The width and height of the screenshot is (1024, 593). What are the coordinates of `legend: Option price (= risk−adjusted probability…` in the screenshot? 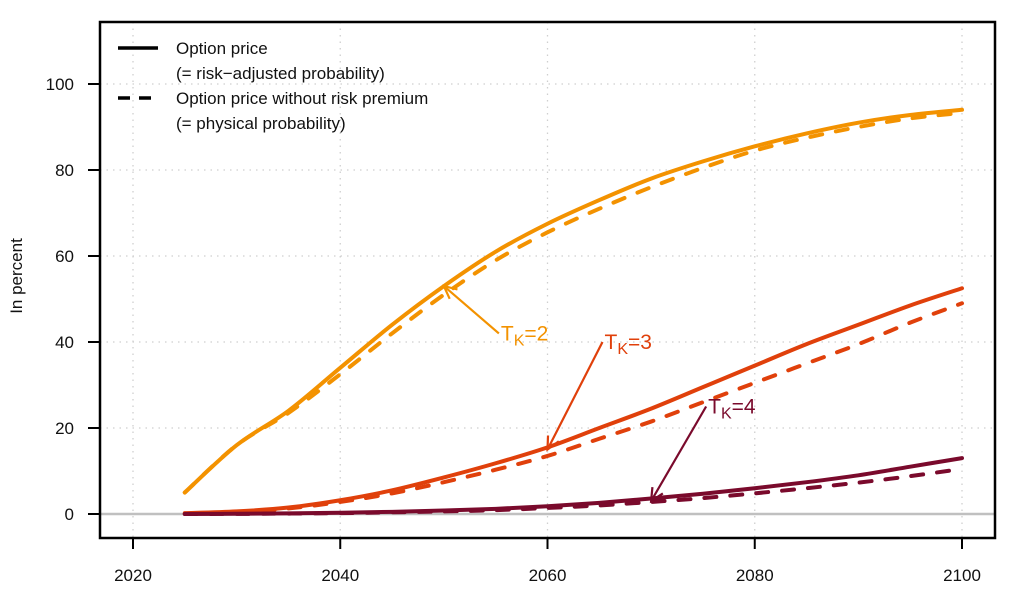 It's located at (273, 86).